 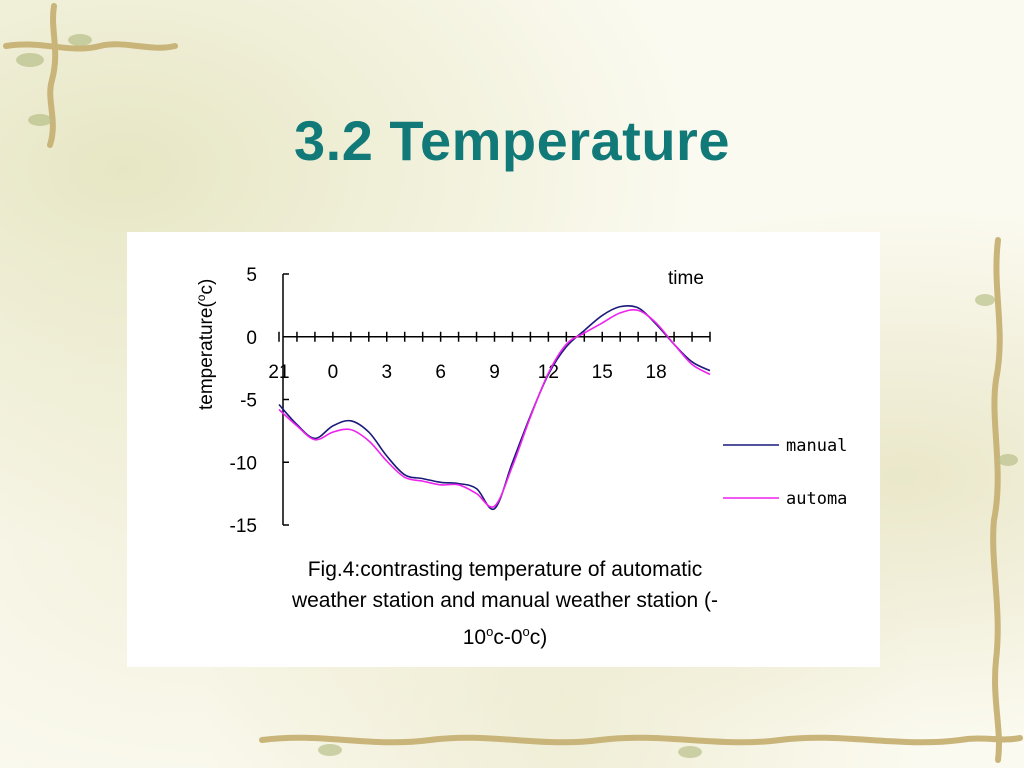 I want to click on chart-series, so click(x=494, y=407).